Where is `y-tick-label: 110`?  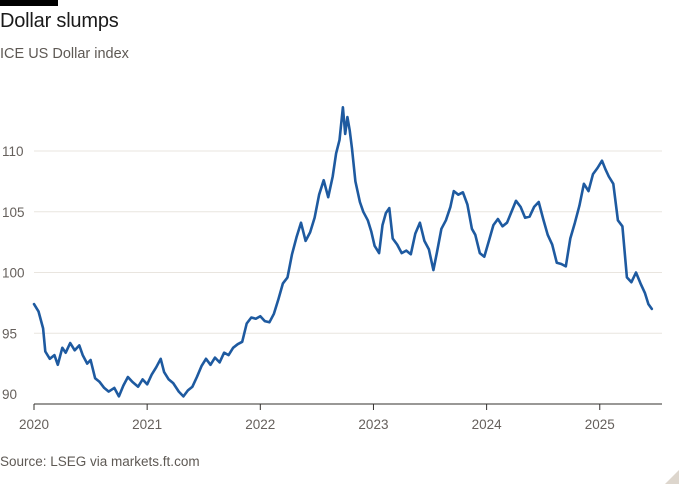
y-tick-label: 110 is located at coordinates (13, 151).